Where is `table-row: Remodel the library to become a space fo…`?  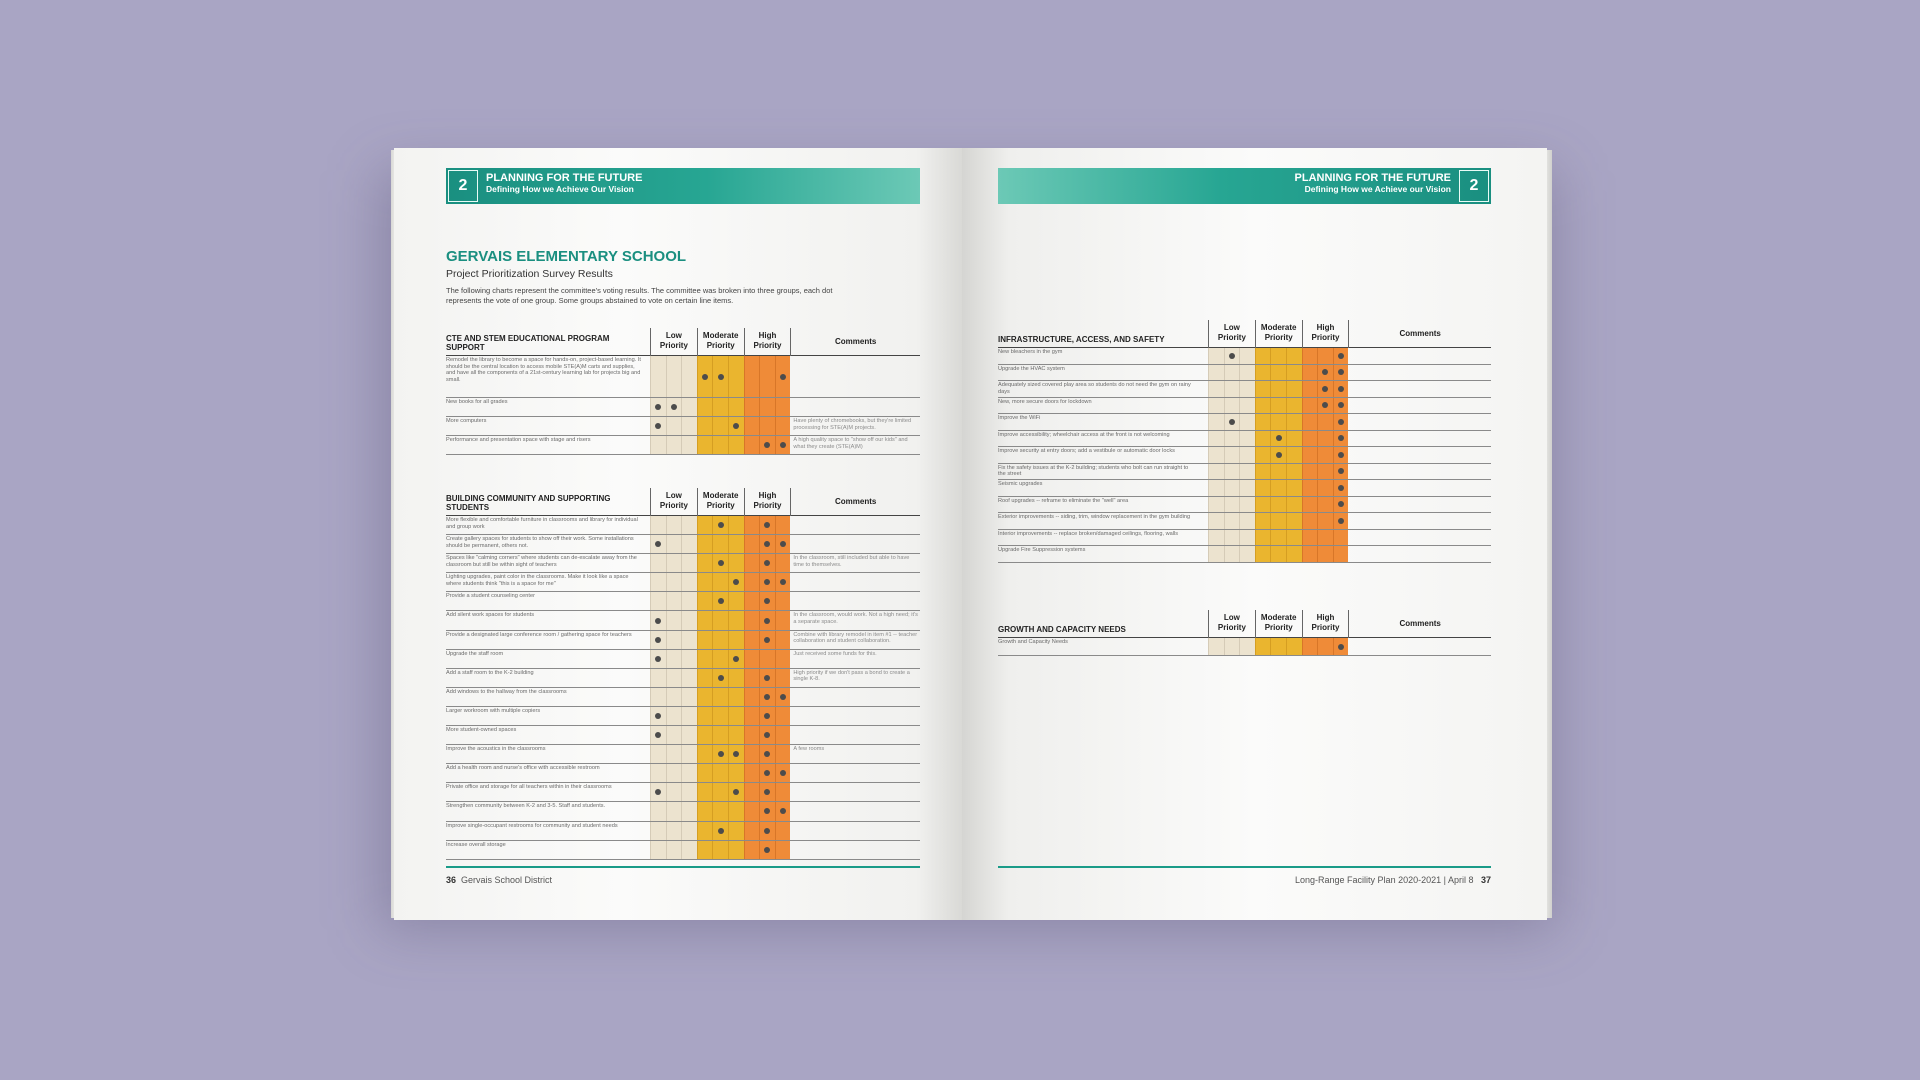
table-row: Remodel the library to become a space fo… is located at coordinates (683, 377).